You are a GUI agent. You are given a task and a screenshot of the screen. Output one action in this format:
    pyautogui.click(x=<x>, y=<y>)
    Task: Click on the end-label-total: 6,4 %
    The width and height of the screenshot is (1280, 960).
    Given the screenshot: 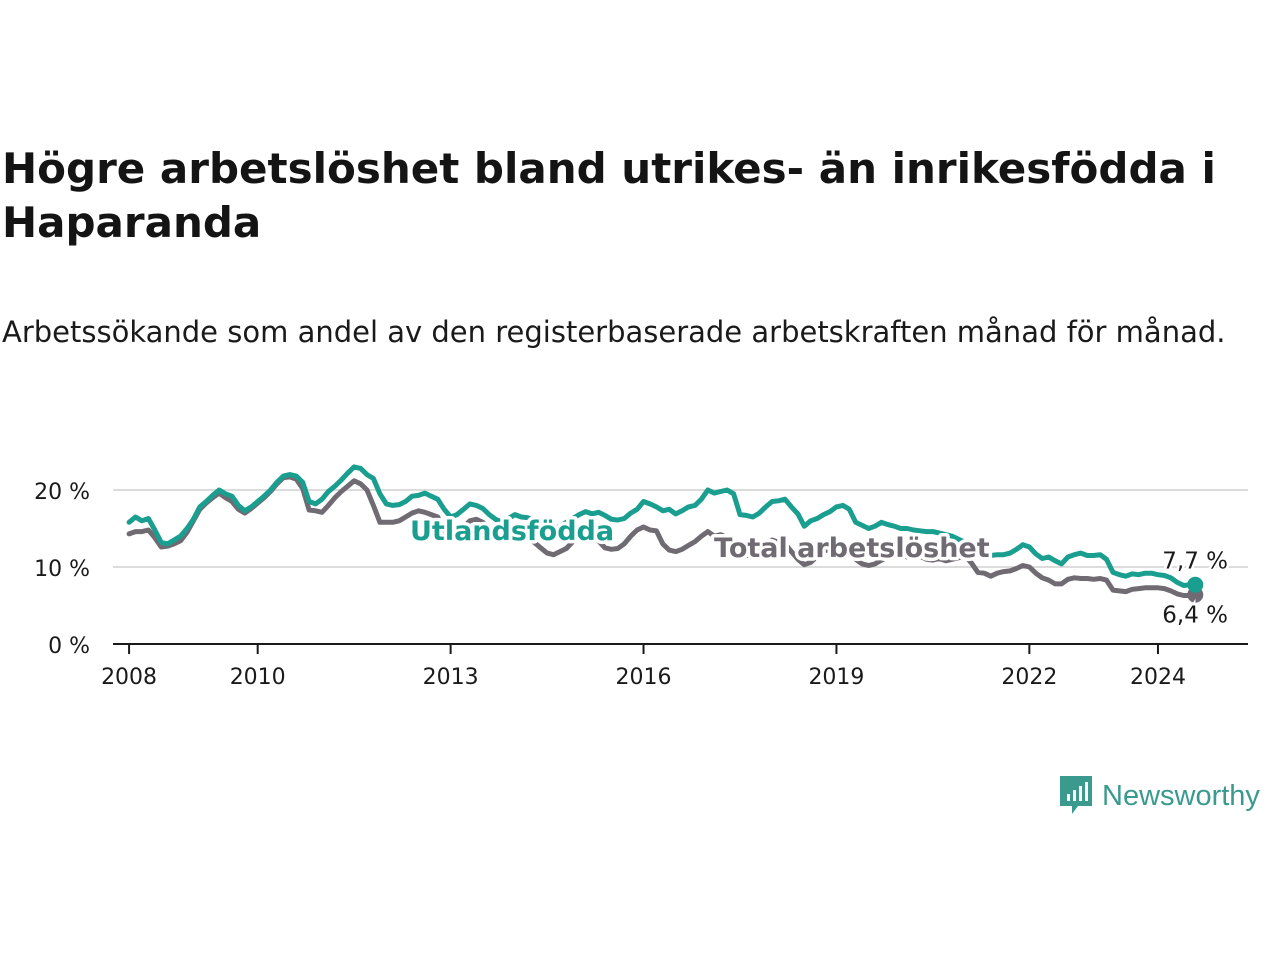 What is the action you would take?
    pyautogui.click(x=1195, y=616)
    